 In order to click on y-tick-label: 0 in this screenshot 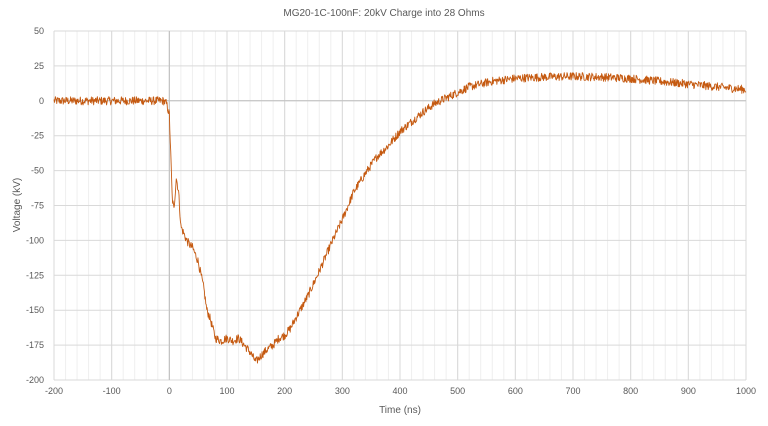, I will do `click(41, 101)`.